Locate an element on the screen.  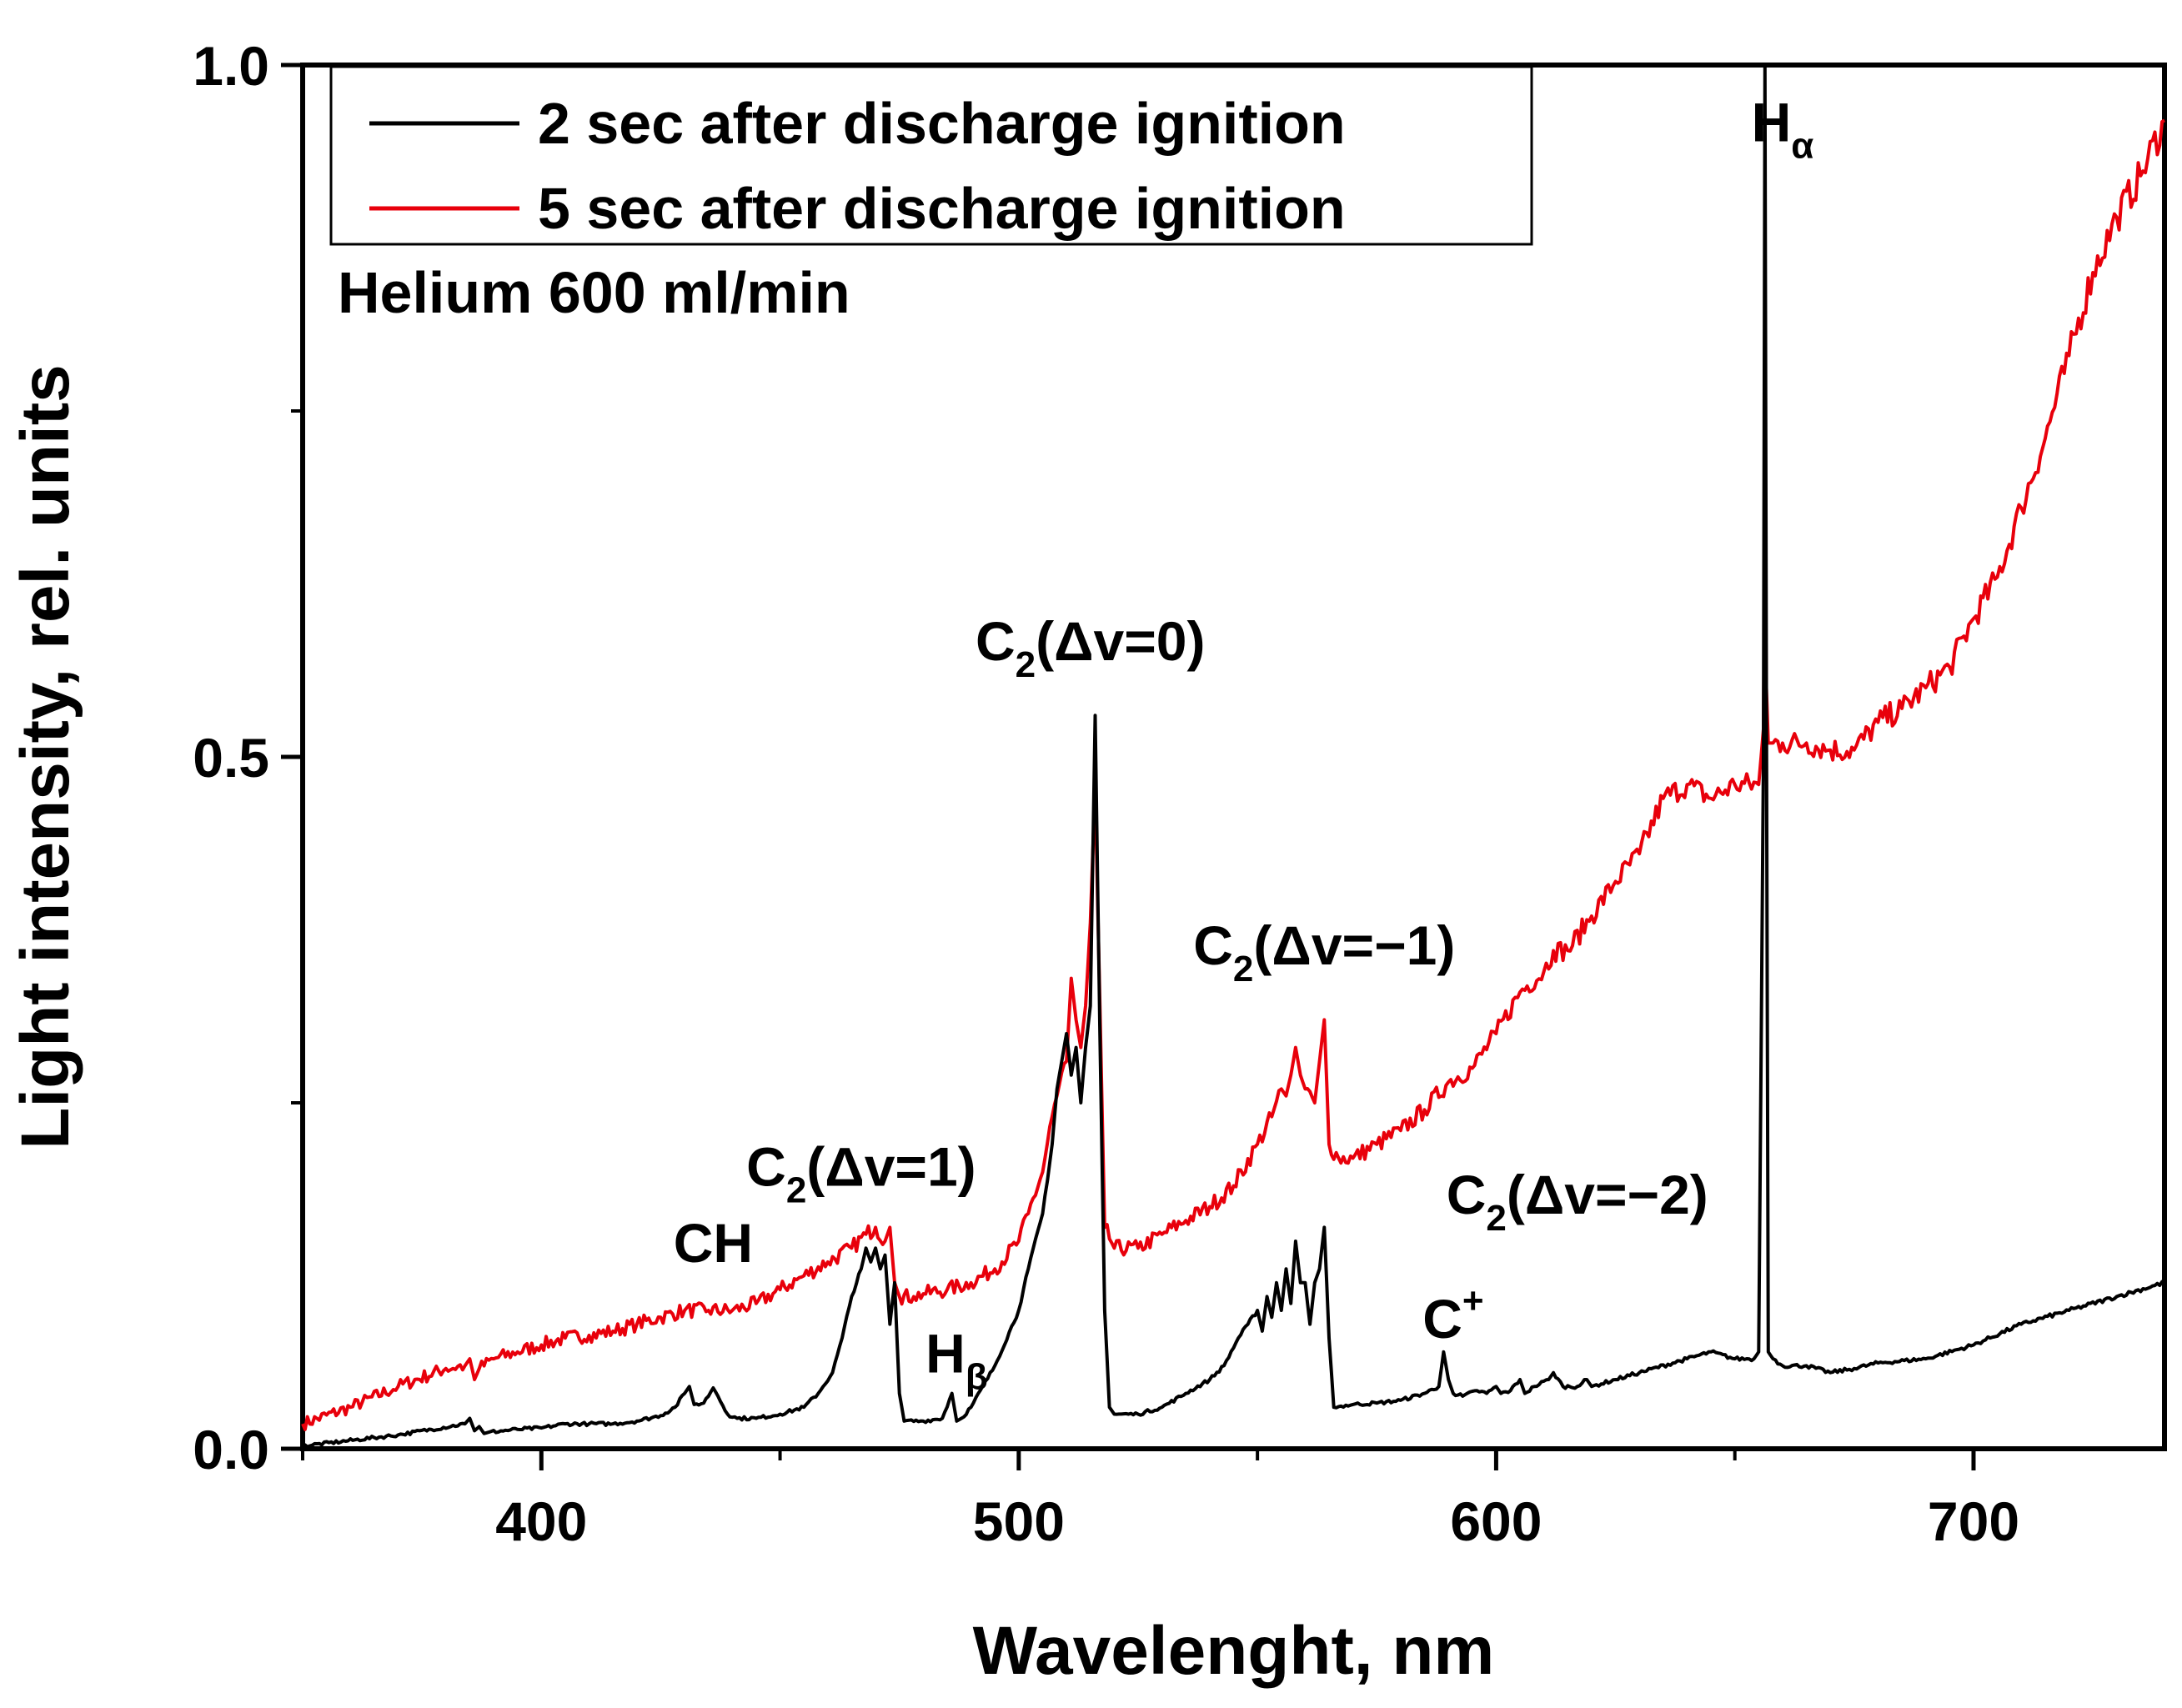
peak-label-subscript: β is located at coordinates (977, 1378).